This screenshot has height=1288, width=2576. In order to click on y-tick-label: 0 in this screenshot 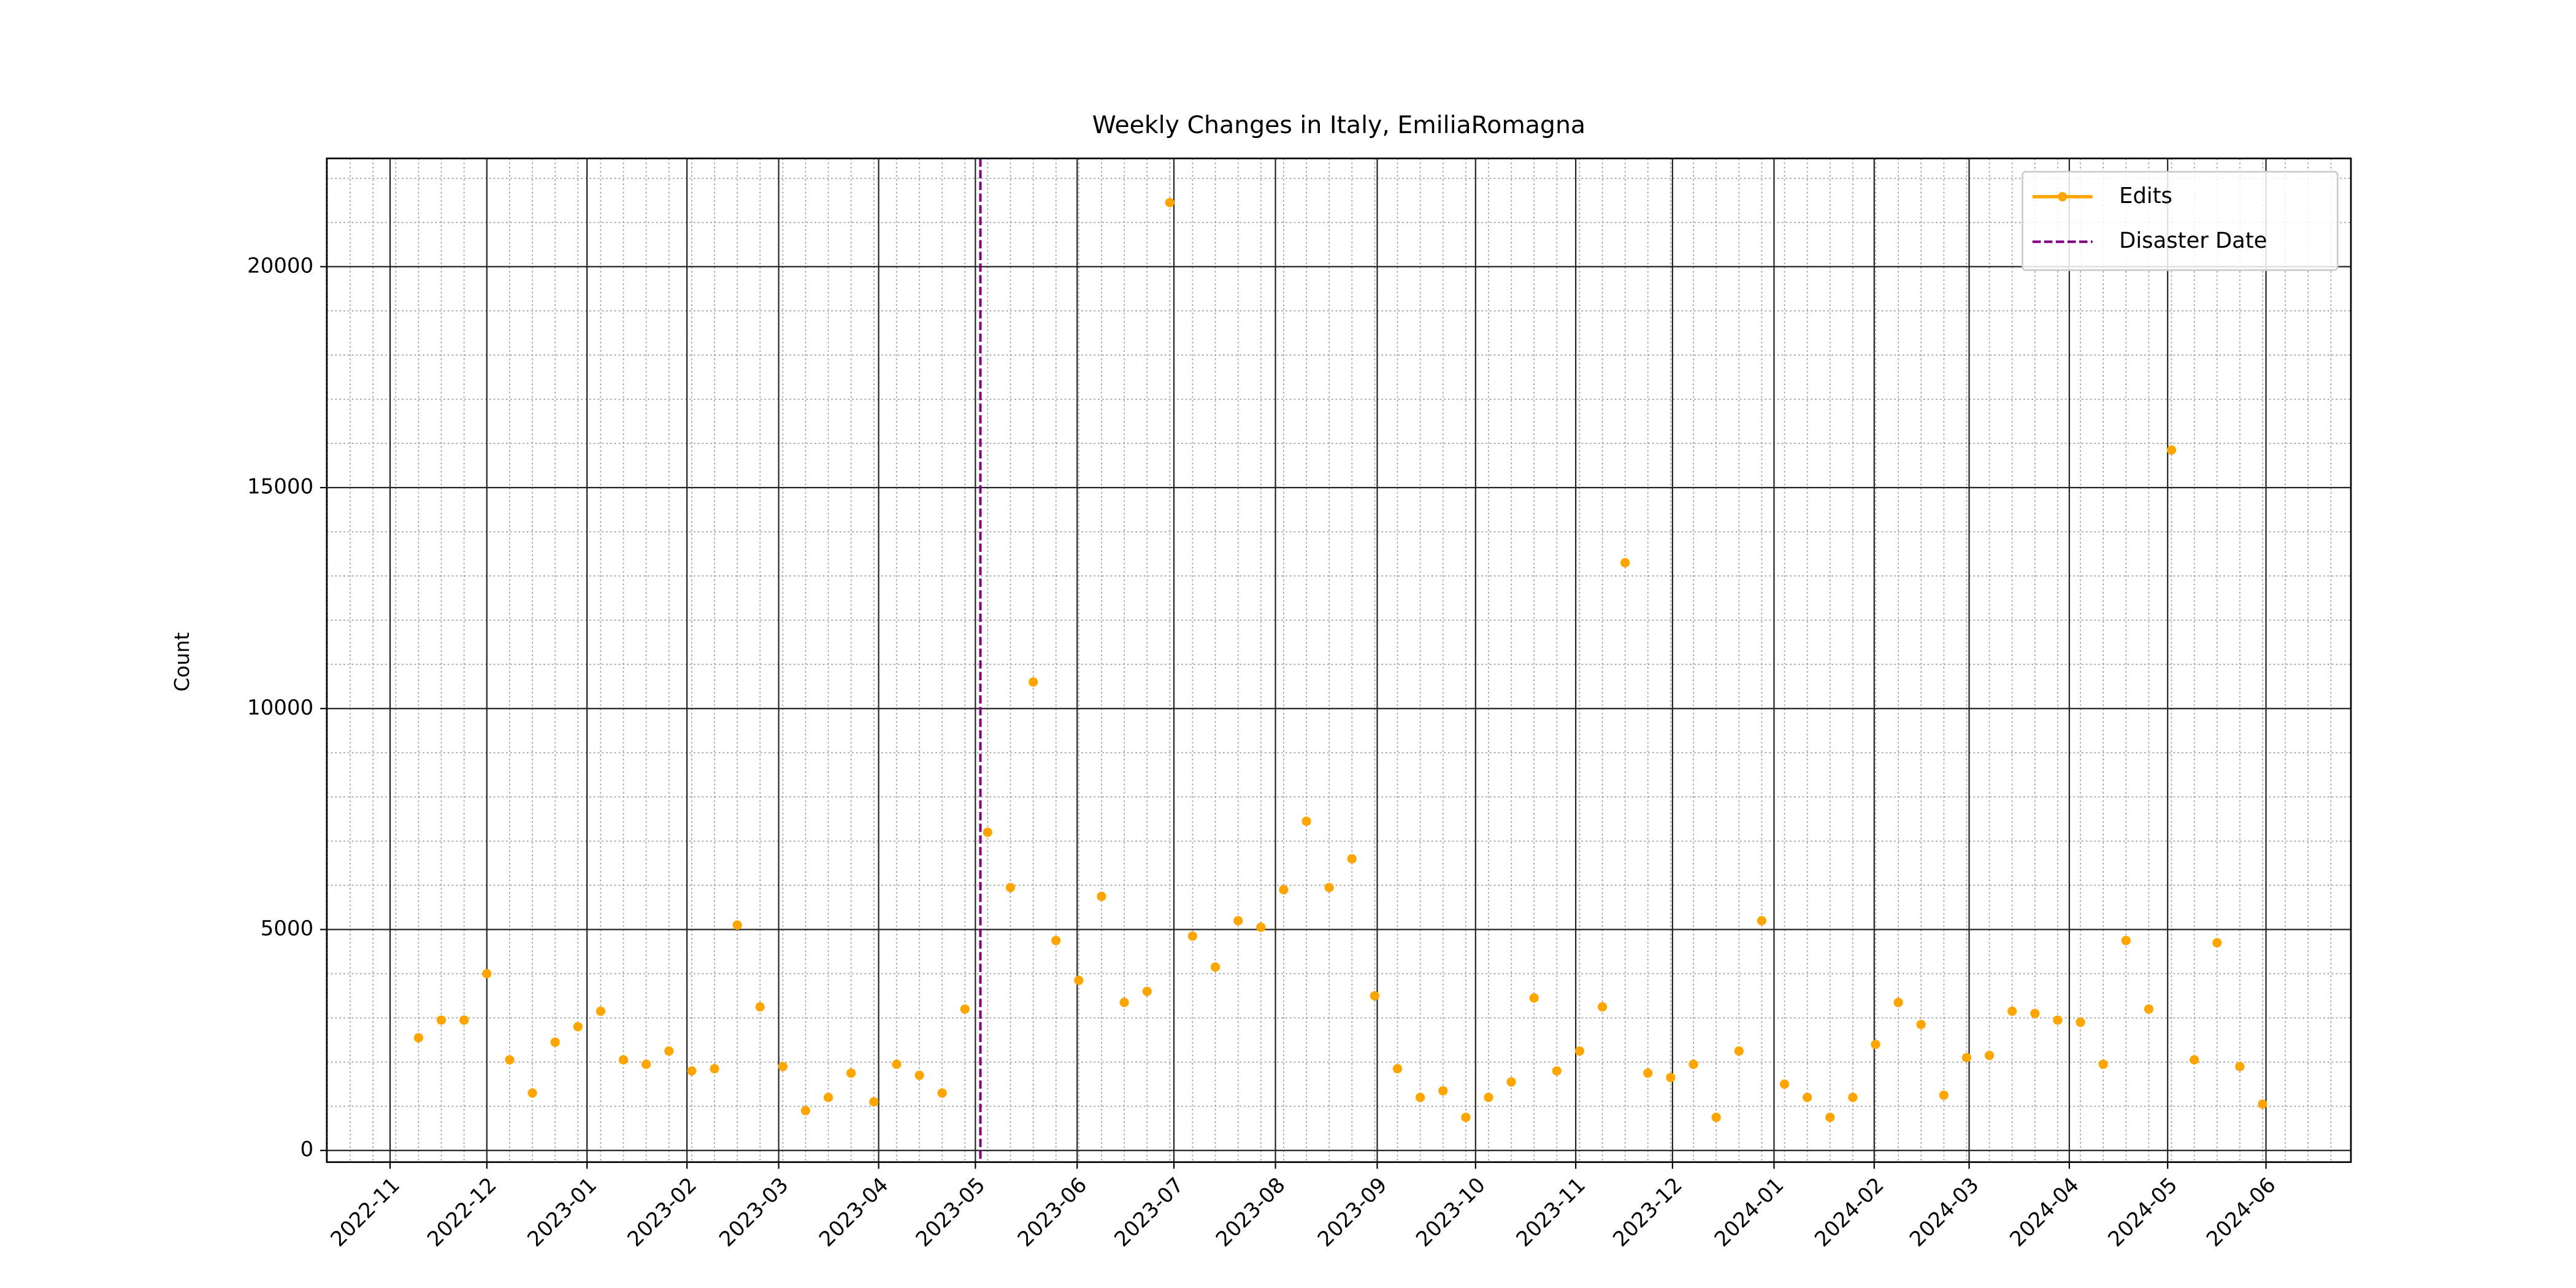, I will do `click(306, 1149)`.